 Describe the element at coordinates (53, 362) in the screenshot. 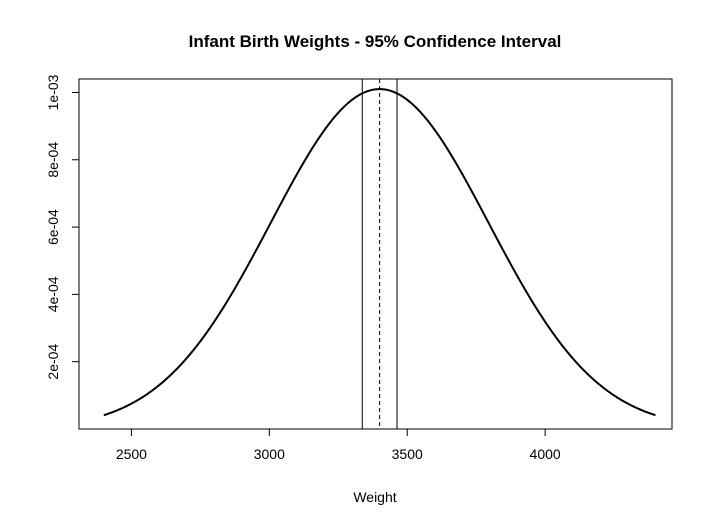

I see `y-tick-label: 2e-04` at that location.